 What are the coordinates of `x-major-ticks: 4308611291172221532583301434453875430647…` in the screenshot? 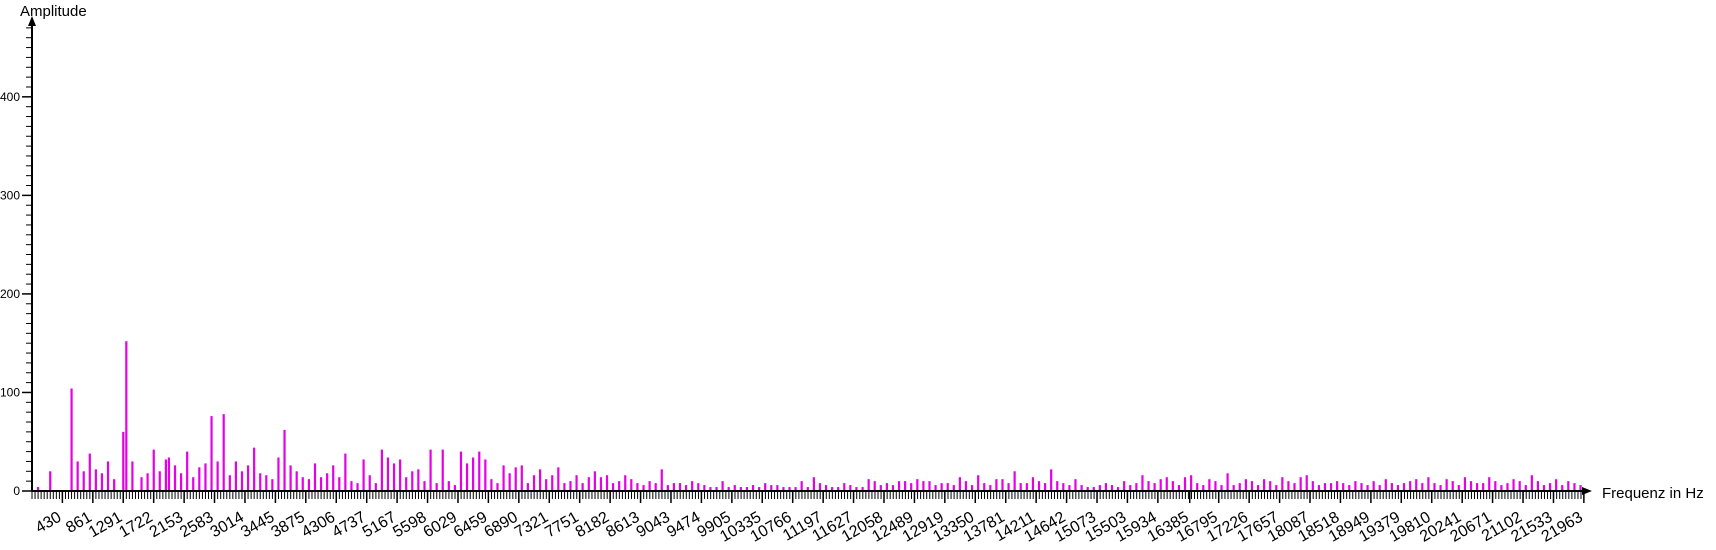 It's located at (809, 518).